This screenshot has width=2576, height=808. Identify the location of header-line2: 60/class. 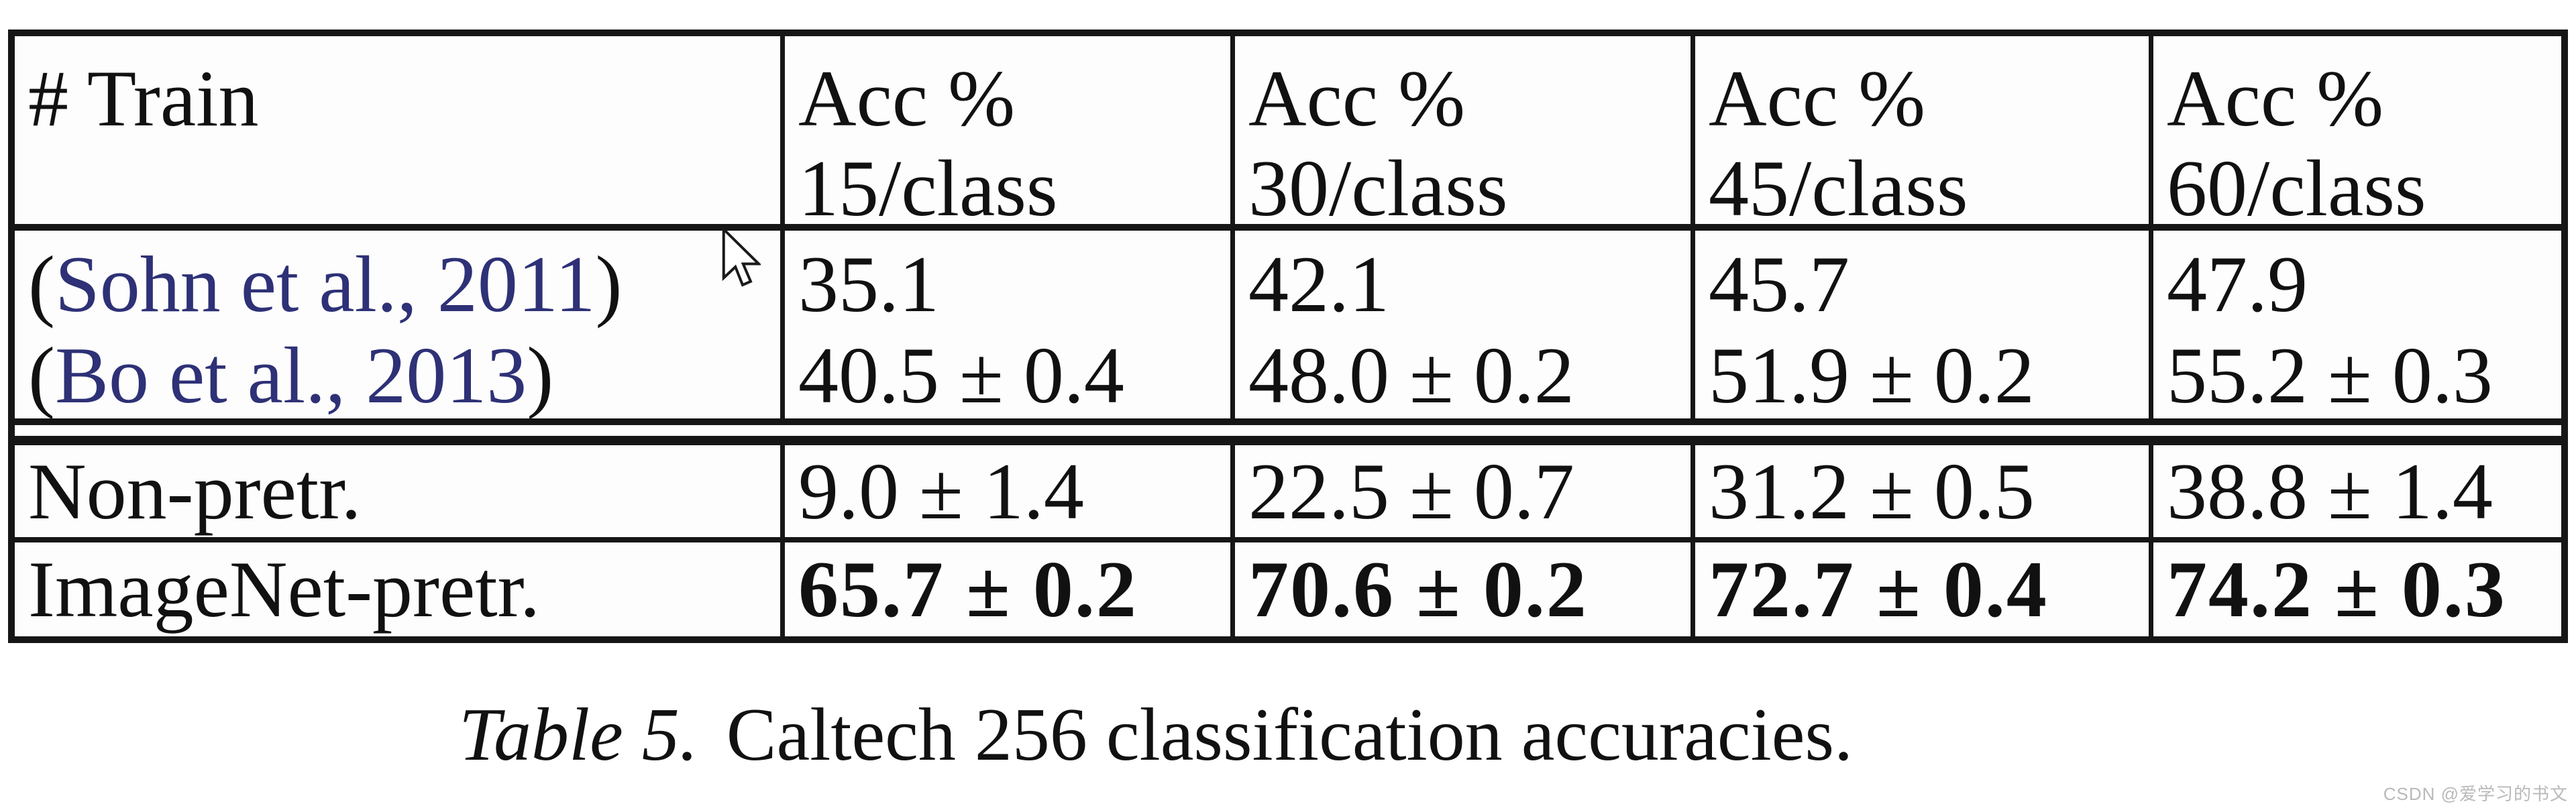
(2296, 188).